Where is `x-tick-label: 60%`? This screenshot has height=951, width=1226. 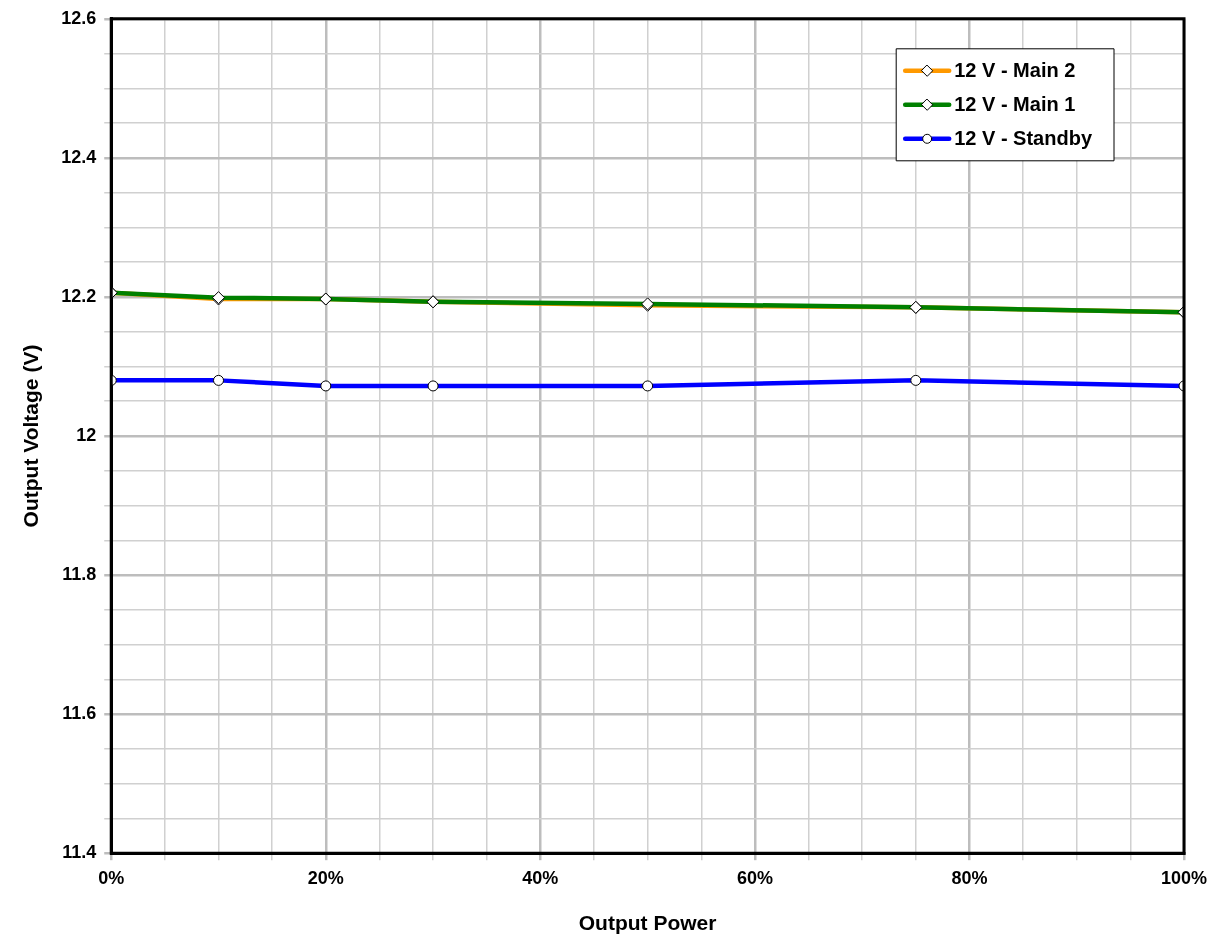 x-tick-label: 60% is located at coordinates (754, 877).